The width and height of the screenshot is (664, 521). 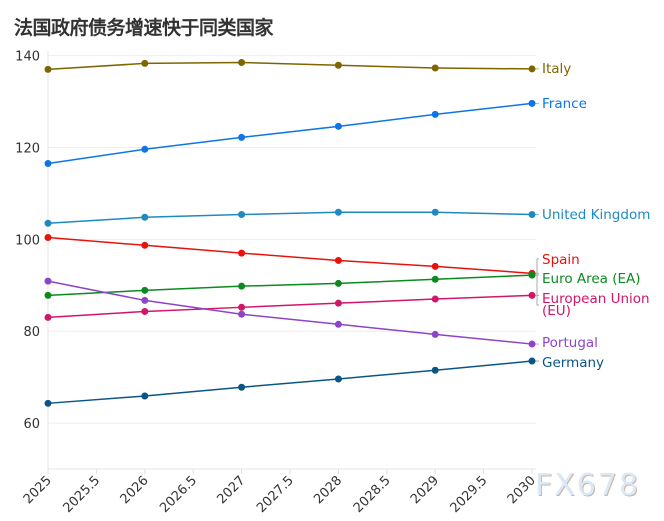 I want to click on y-tick-label: 80, so click(x=31, y=332).